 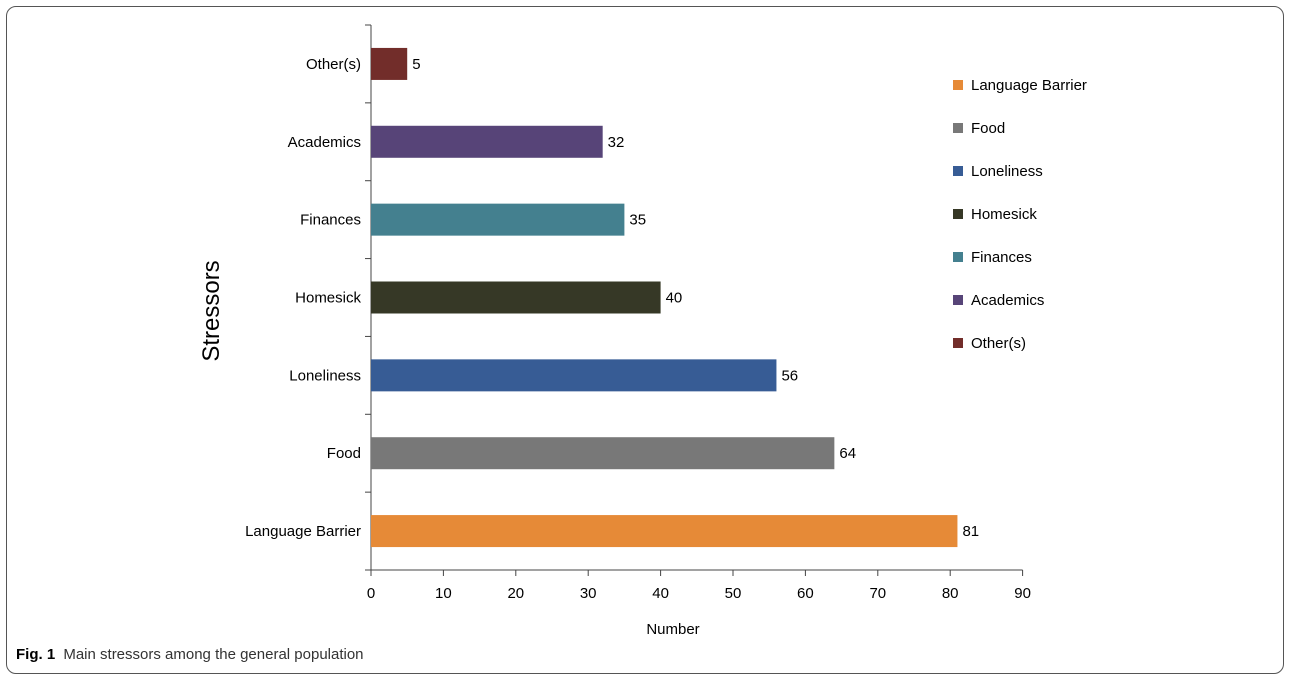 I want to click on legend-label: Loneliness, so click(x=1007, y=171).